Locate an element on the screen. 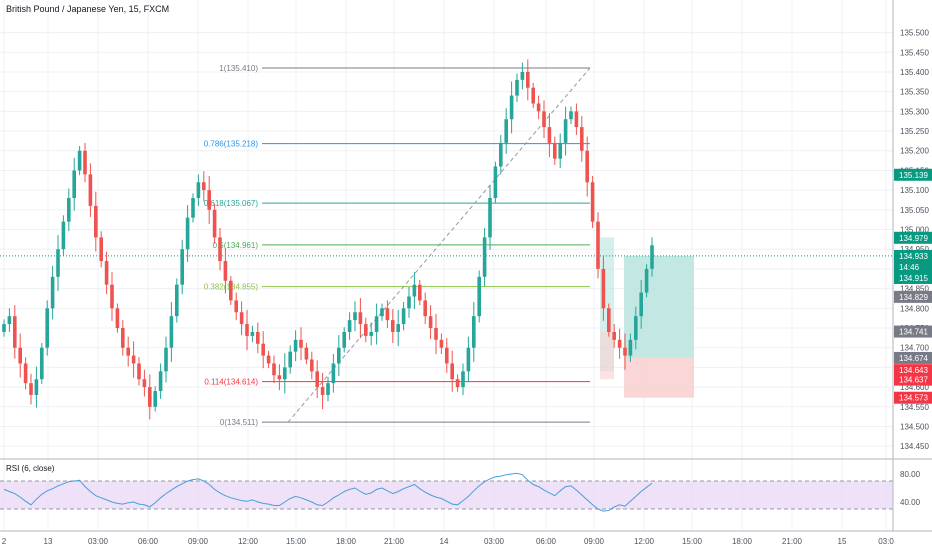 This screenshot has width=932, height=555. x-tick-label: 14 is located at coordinates (444, 541).